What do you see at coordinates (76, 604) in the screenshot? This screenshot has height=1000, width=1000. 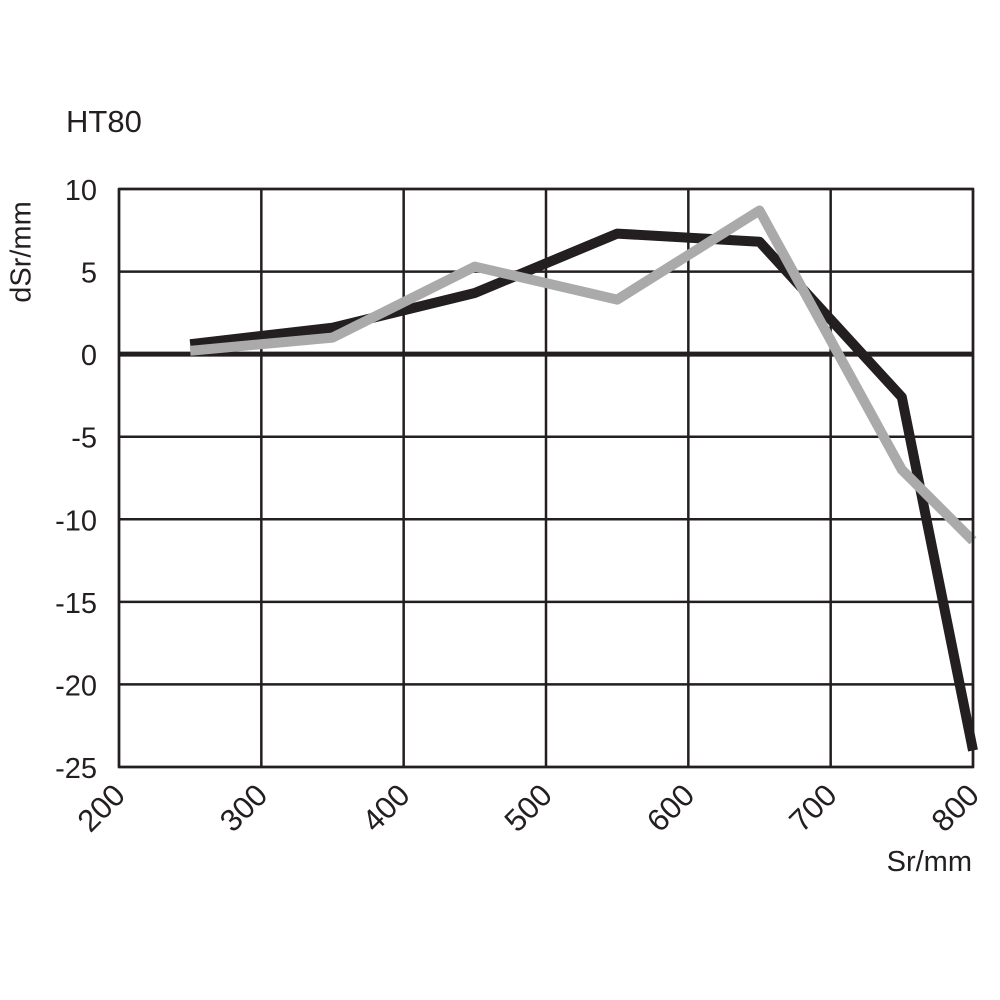 I see `y-tick-label: -15` at bounding box center [76, 604].